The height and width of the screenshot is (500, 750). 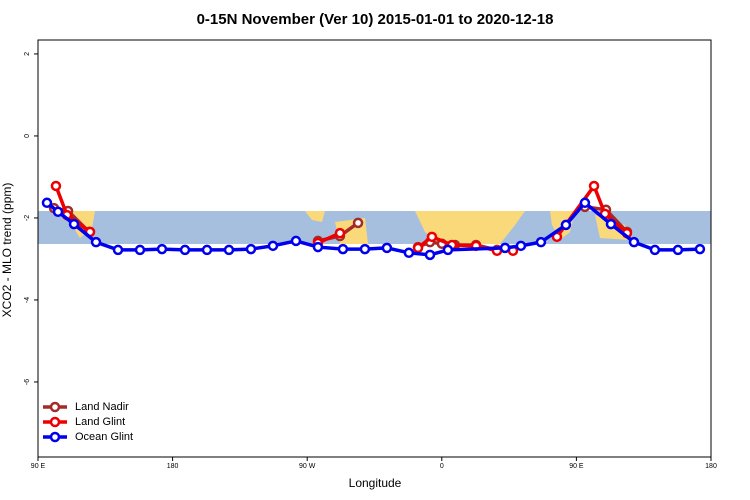 What do you see at coordinates (102, 407) in the screenshot?
I see `legend-label: Land Nadir` at bounding box center [102, 407].